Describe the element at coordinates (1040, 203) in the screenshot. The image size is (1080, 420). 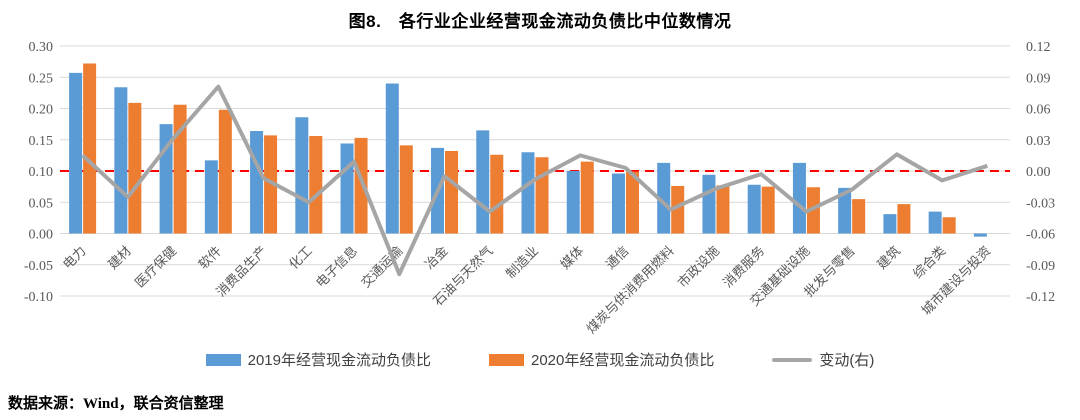
I see `right-axis-tick: -0.03` at that location.